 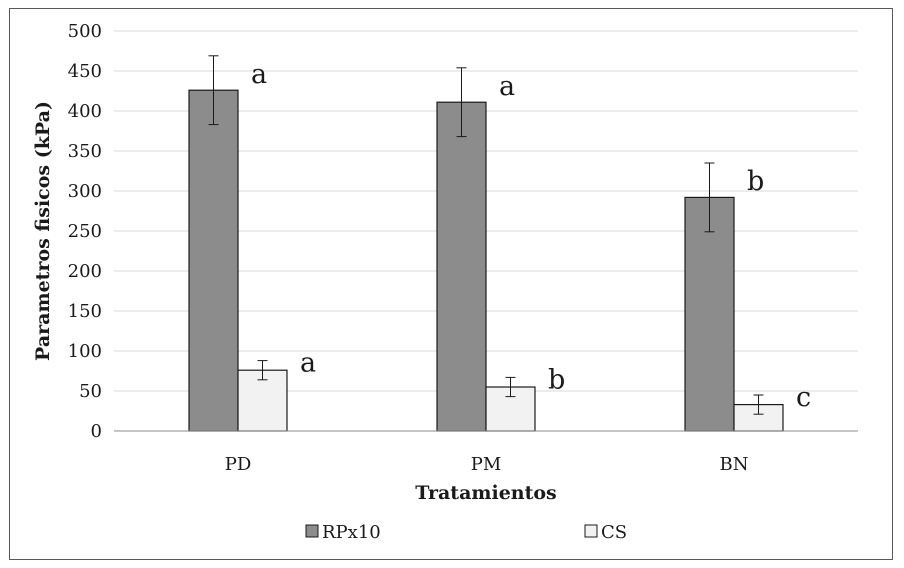 I want to click on y-tick-label: 250, so click(x=85, y=231).